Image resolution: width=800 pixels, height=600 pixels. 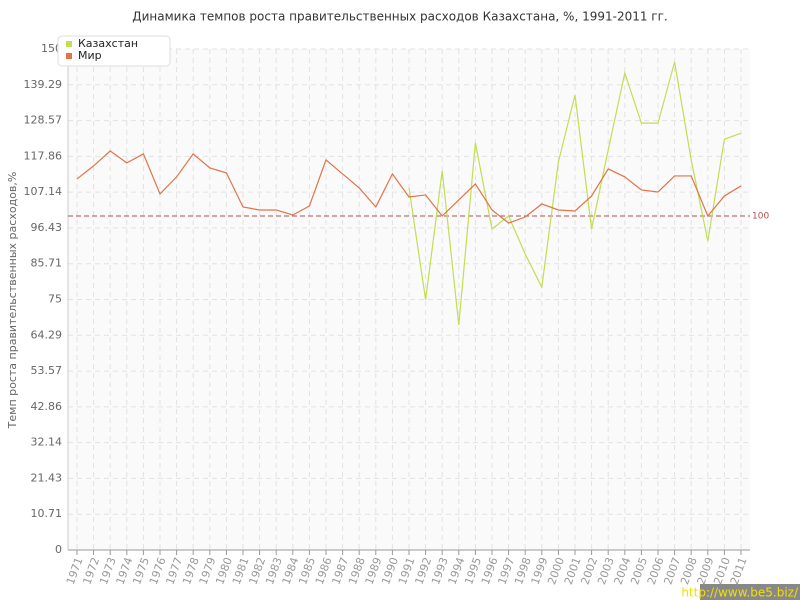 What do you see at coordinates (51, 48) in the screenshot?
I see `y-tick-label: 150` at bounding box center [51, 48].